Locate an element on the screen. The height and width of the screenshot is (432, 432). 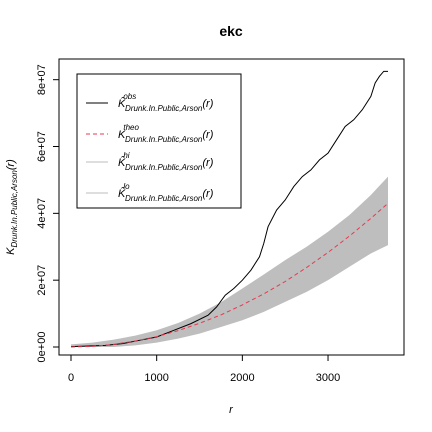
legend-label-hi: K̂hi Drunk.In.Public,Arson(r) is located at coordinates (166, 161).